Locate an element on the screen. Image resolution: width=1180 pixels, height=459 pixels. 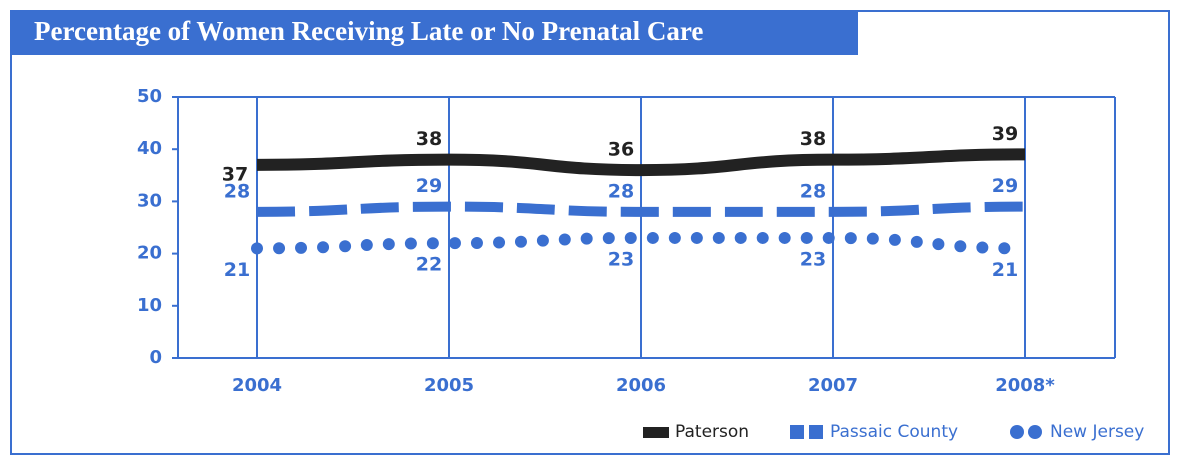
title-box is located at coordinates (435, 33).